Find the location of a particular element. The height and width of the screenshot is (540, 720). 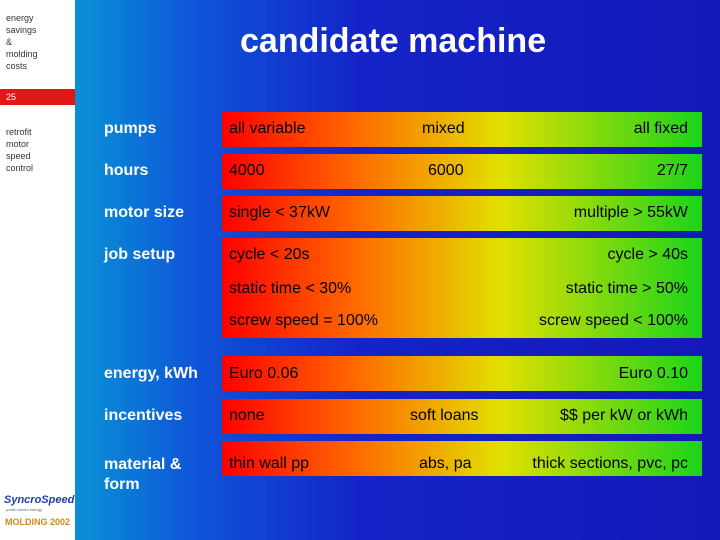

hours-gradient-bar is located at coordinates (462, 171).